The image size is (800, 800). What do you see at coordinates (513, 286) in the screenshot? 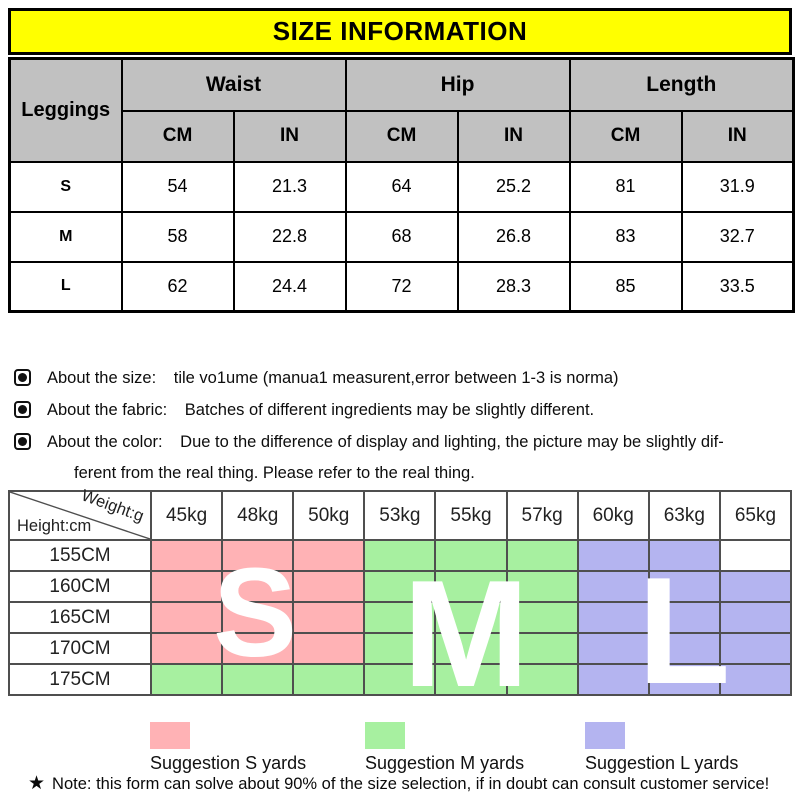
I see `size-value: 28.3` at bounding box center [513, 286].